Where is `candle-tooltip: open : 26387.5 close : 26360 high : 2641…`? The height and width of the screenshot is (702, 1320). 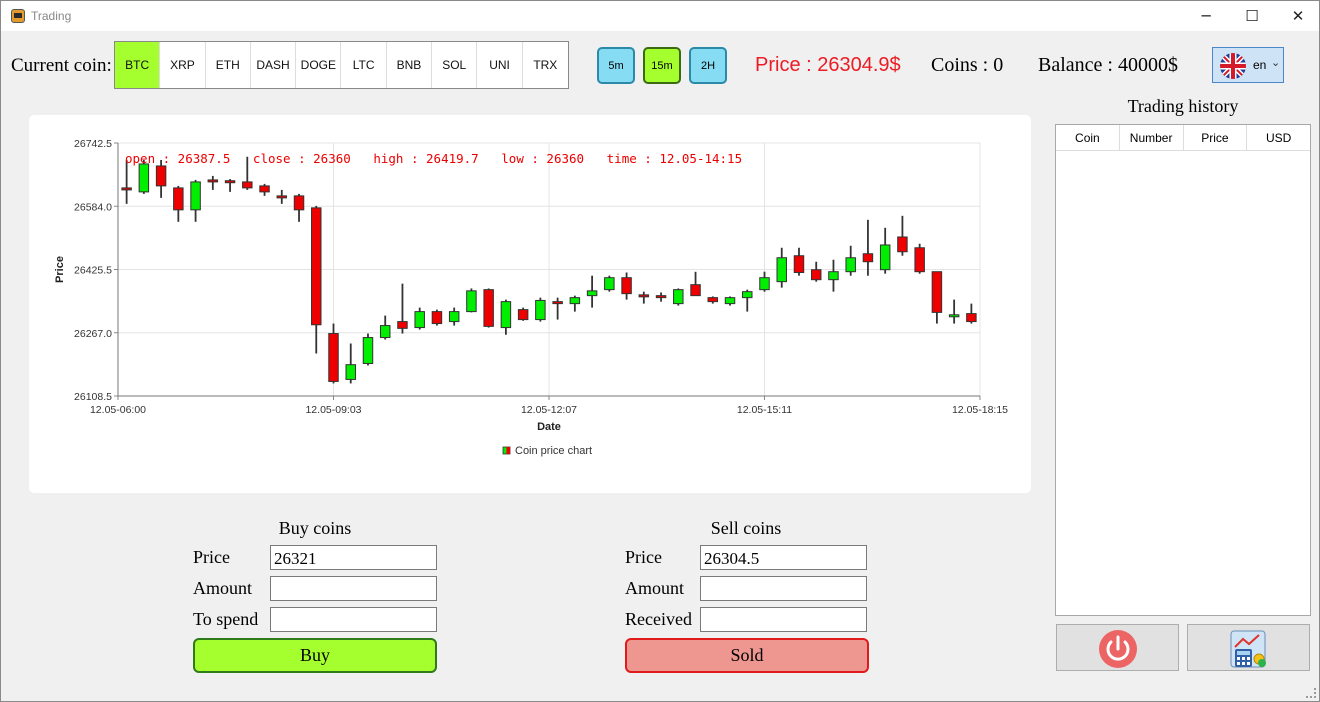 candle-tooltip: open : 26387.5 close : 26360 high : 2641… is located at coordinates (433, 158).